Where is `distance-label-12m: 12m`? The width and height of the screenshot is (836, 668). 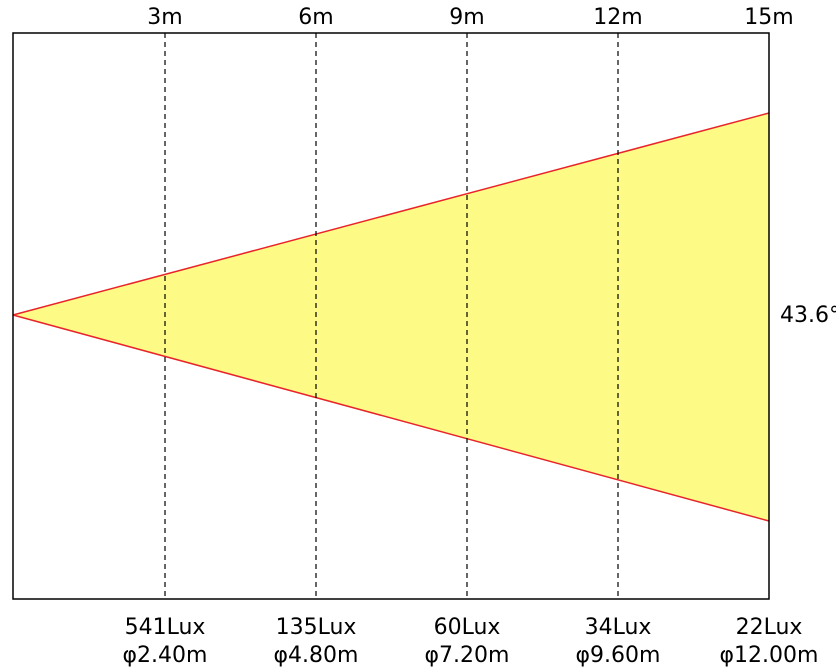 distance-label-12m: 12m is located at coordinates (617, 17).